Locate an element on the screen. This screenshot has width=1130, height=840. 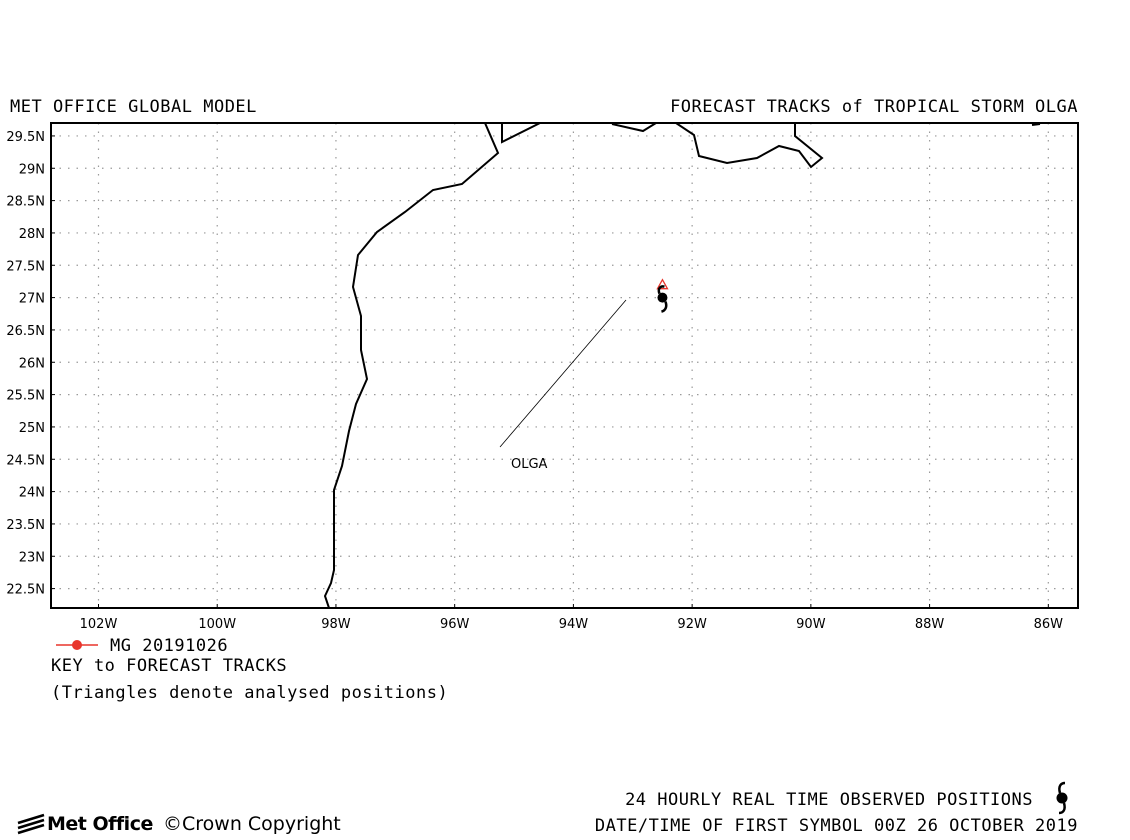
brand-name: Met Office is located at coordinates (100, 824).